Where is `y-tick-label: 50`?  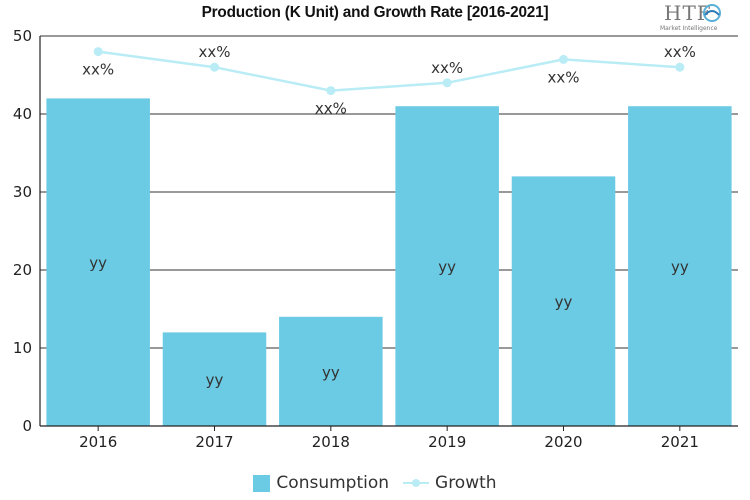
y-tick-label: 50 is located at coordinates (22, 36).